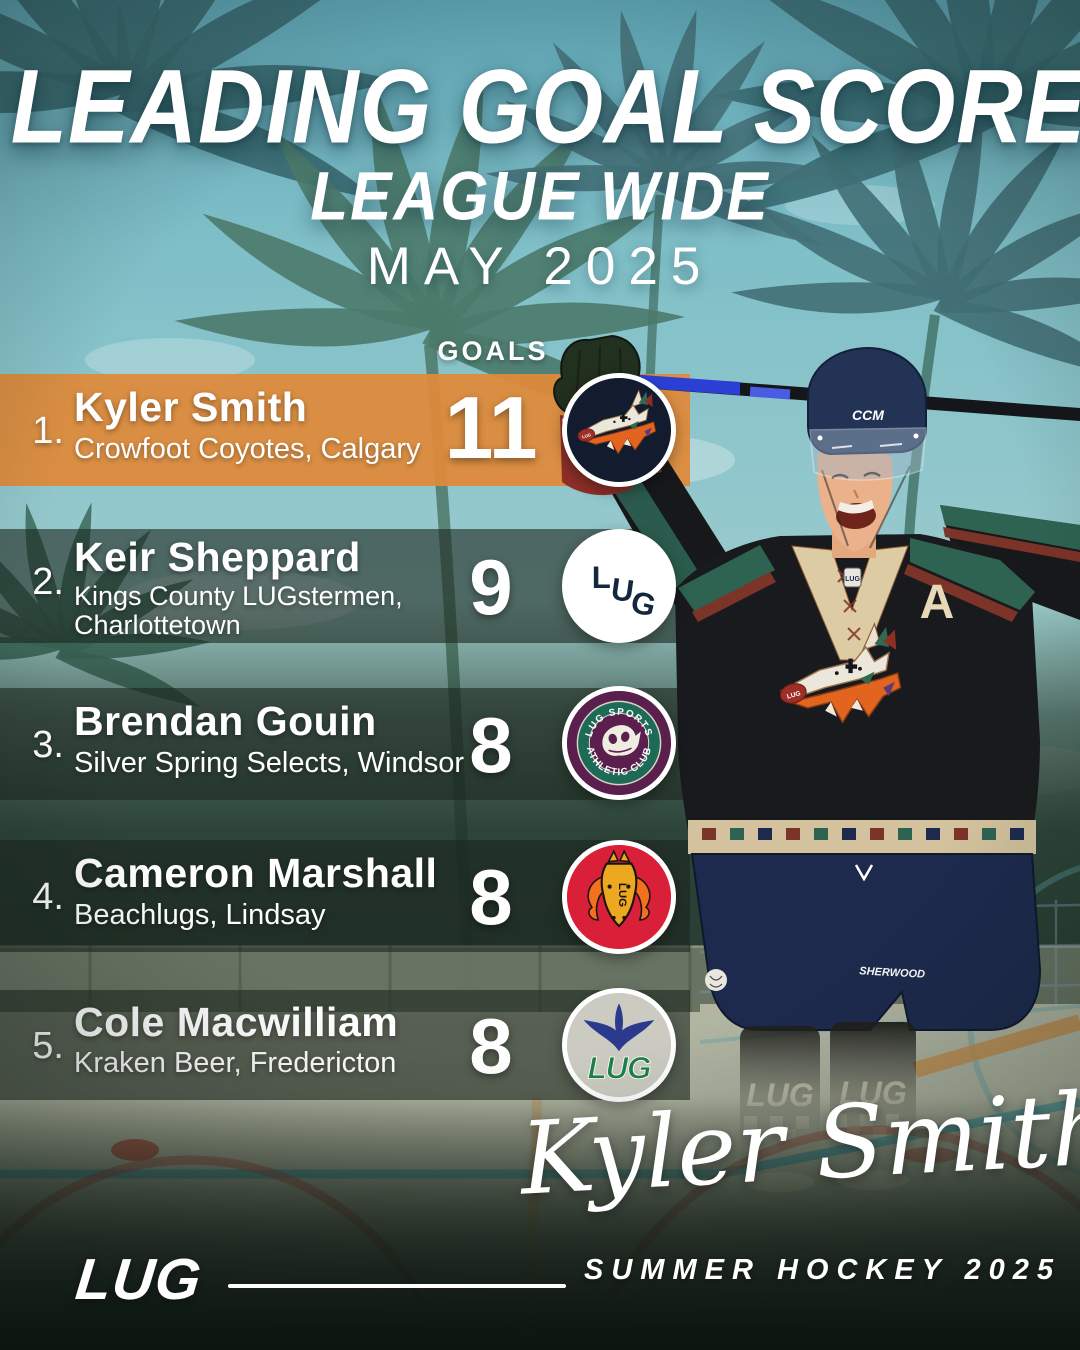 The width and height of the screenshot is (1080, 1350). What do you see at coordinates (868, 415) in the screenshot?
I see `helmet-brand-text: CCM` at bounding box center [868, 415].